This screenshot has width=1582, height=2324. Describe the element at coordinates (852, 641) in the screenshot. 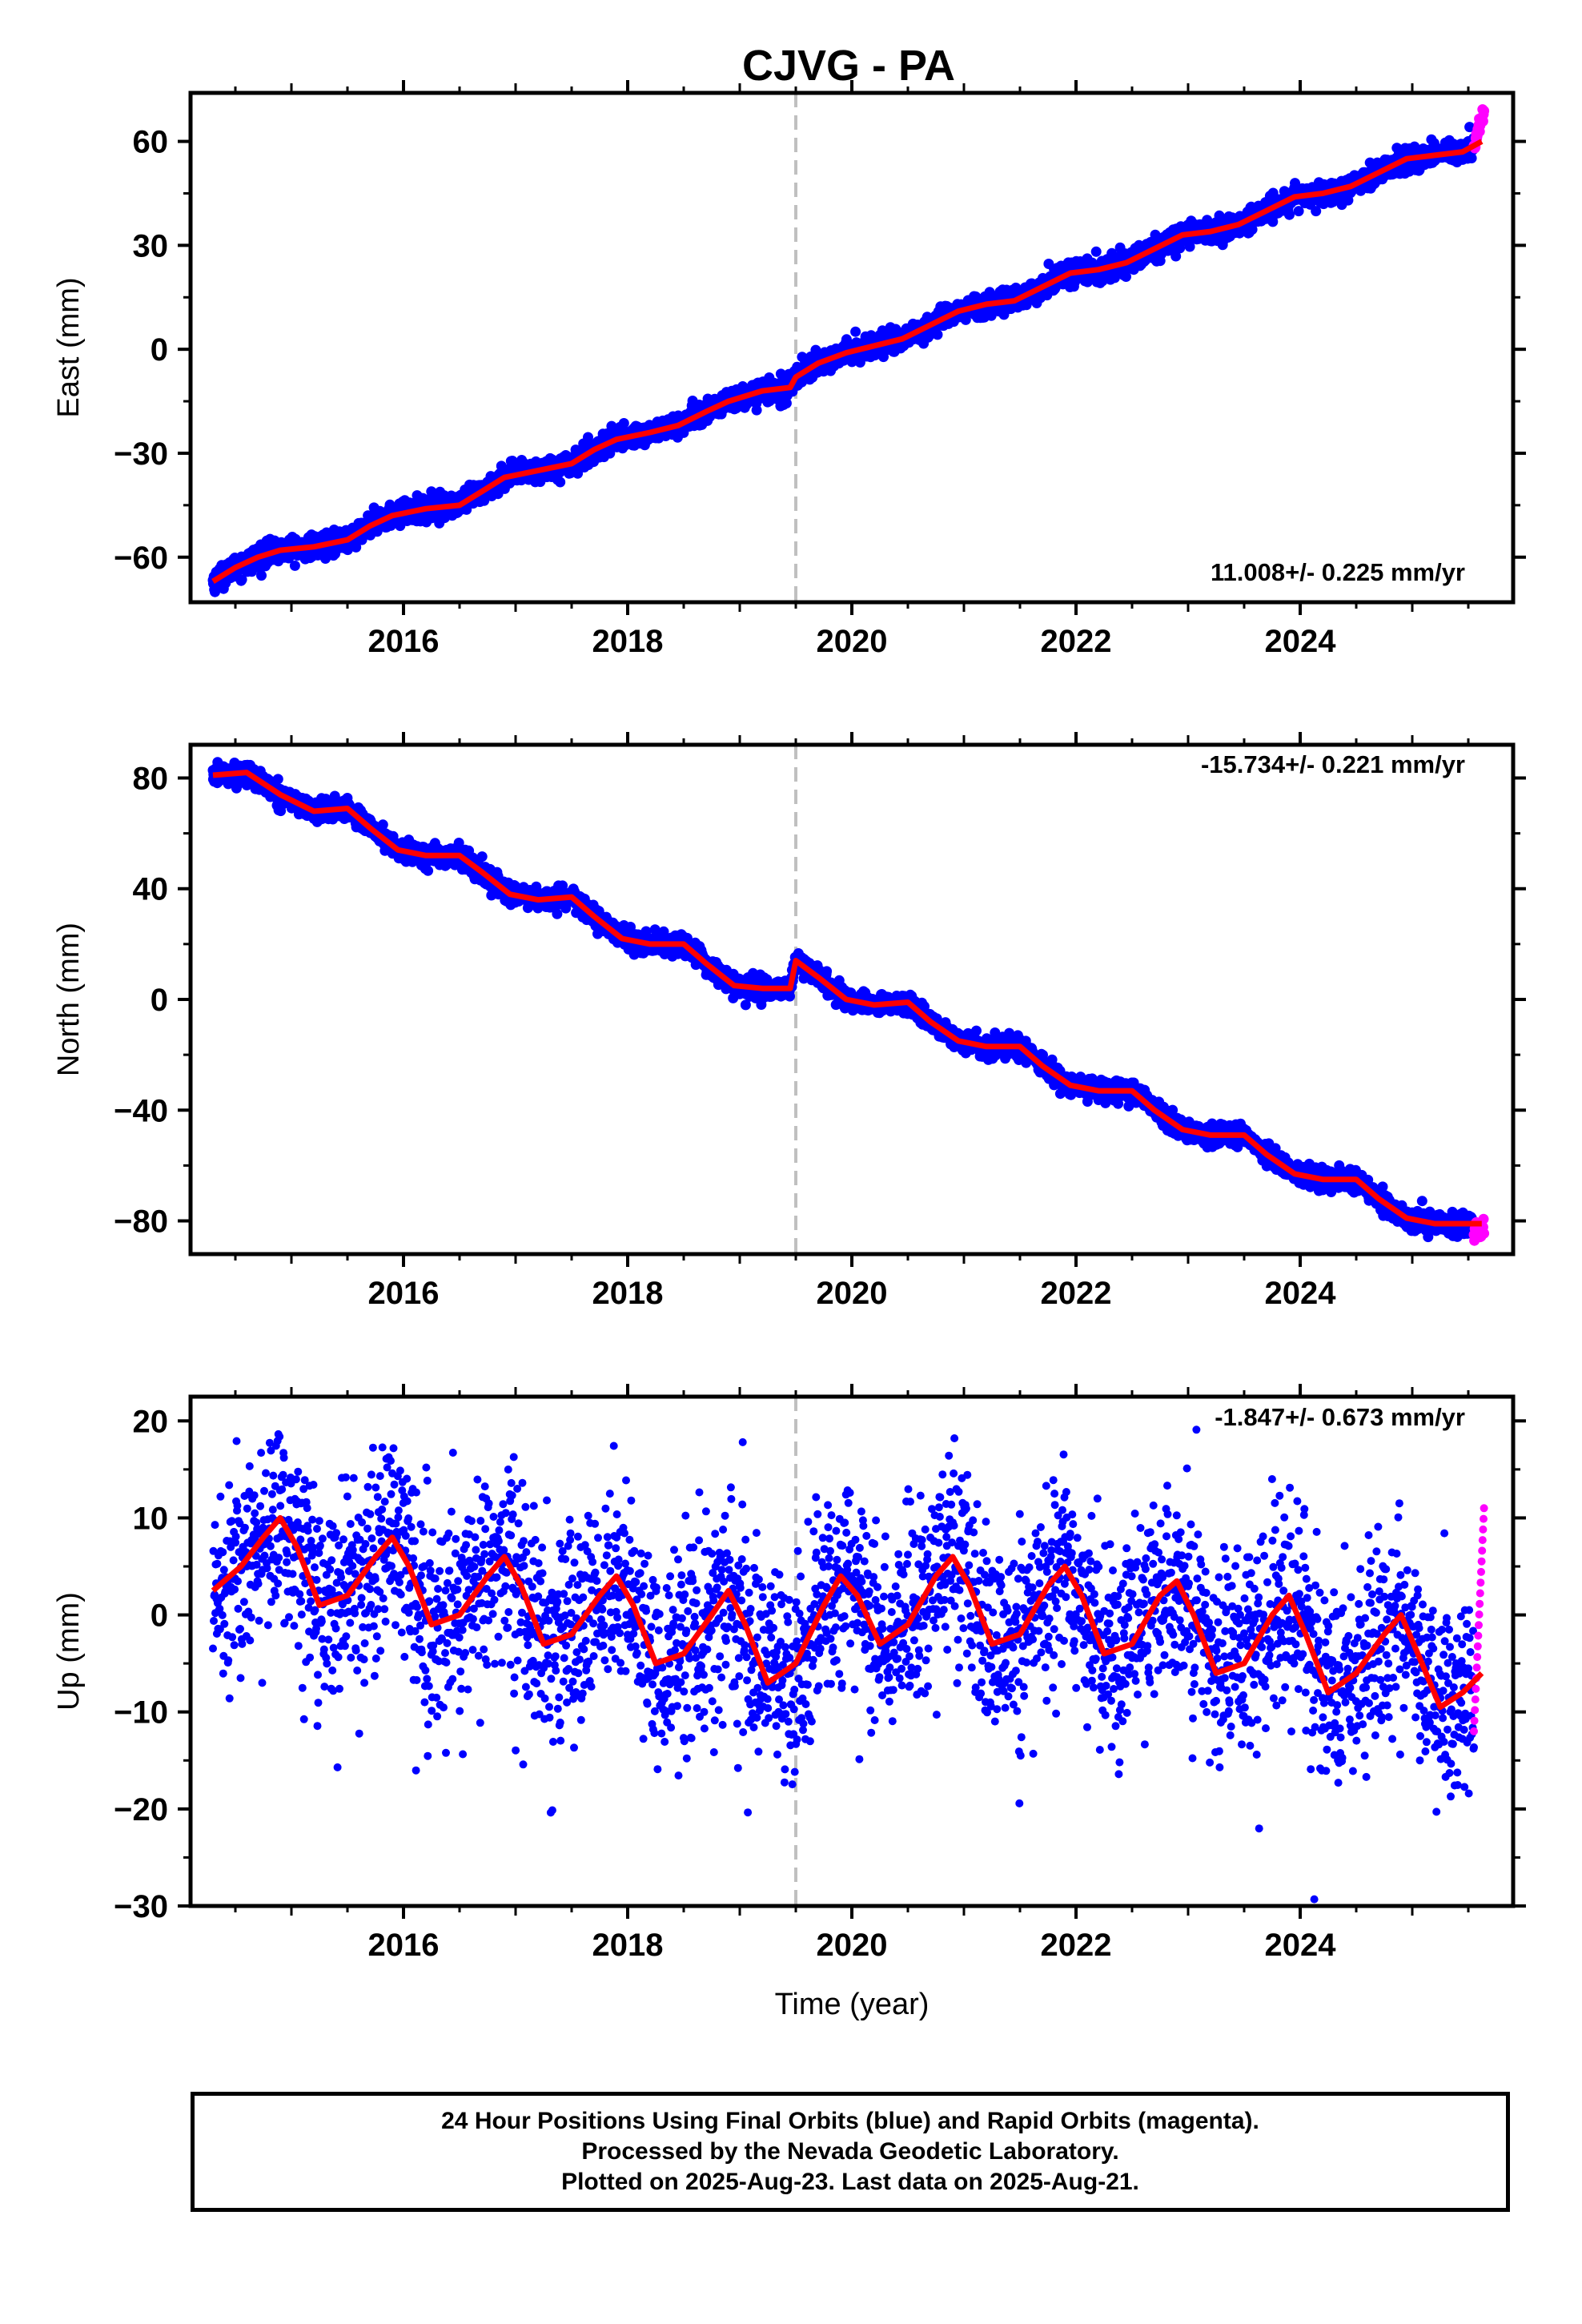

I see `east-xtick-label: 2020` at that location.